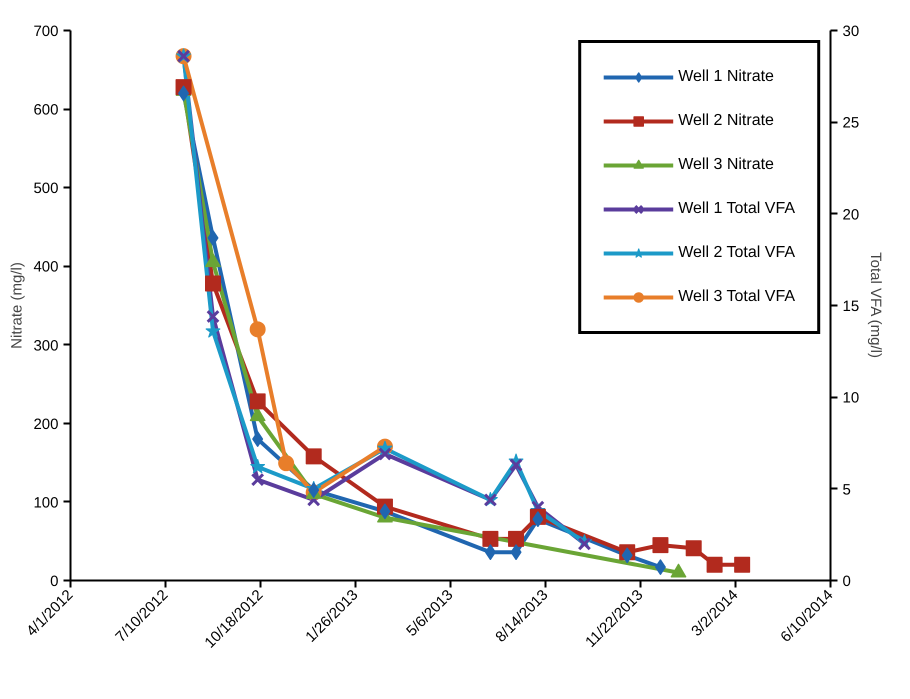 This screenshot has height=699, width=910. Describe the element at coordinates (54, 581) in the screenshot. I see `y-tick-label: 0` at that location.